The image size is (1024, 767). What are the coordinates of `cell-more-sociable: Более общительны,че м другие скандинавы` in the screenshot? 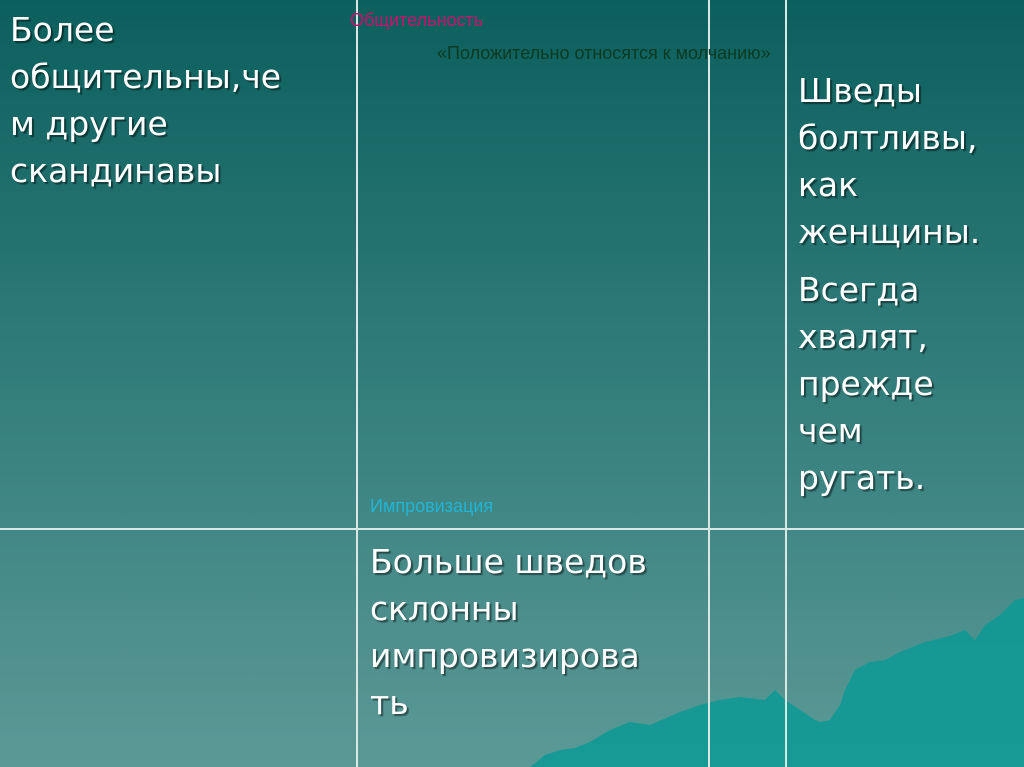 It's located at (146, 100).